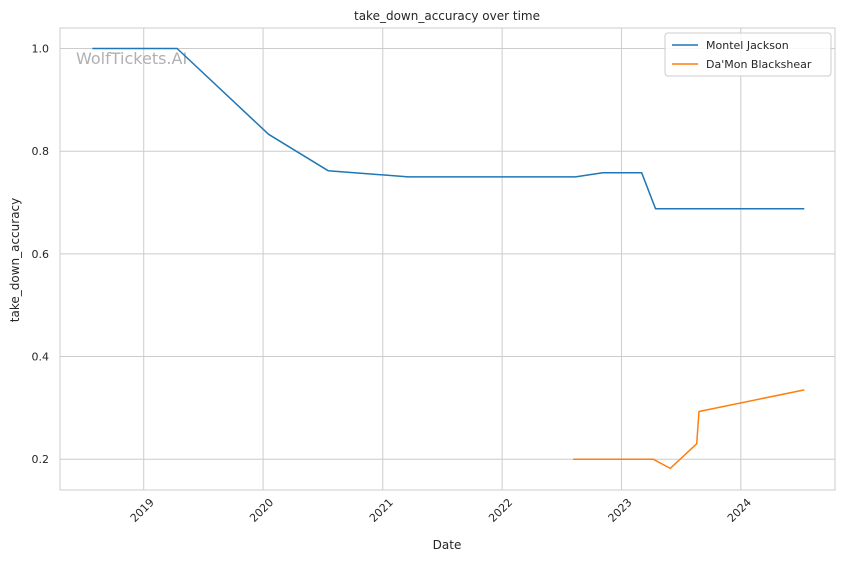 Image resolution: width=844 pixels, height=561 pixels. I want to click on x-tick-label: 2019, so click(142, 510).